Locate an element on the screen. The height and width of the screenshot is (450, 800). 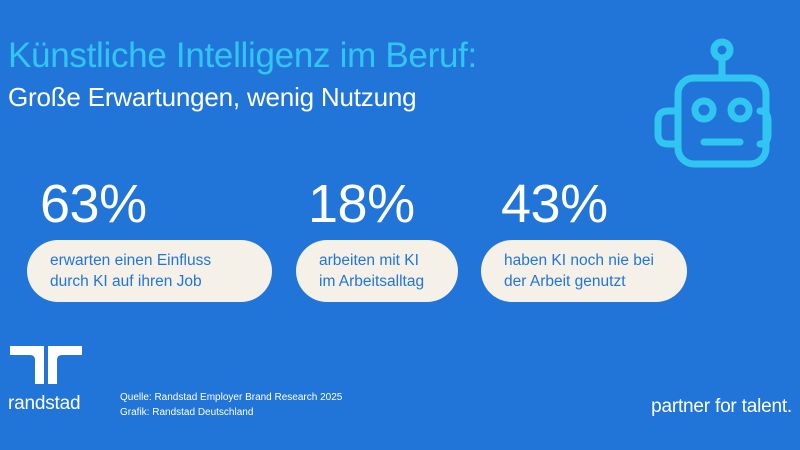
randstad-logo-icon is located at coordinates (46, 365).